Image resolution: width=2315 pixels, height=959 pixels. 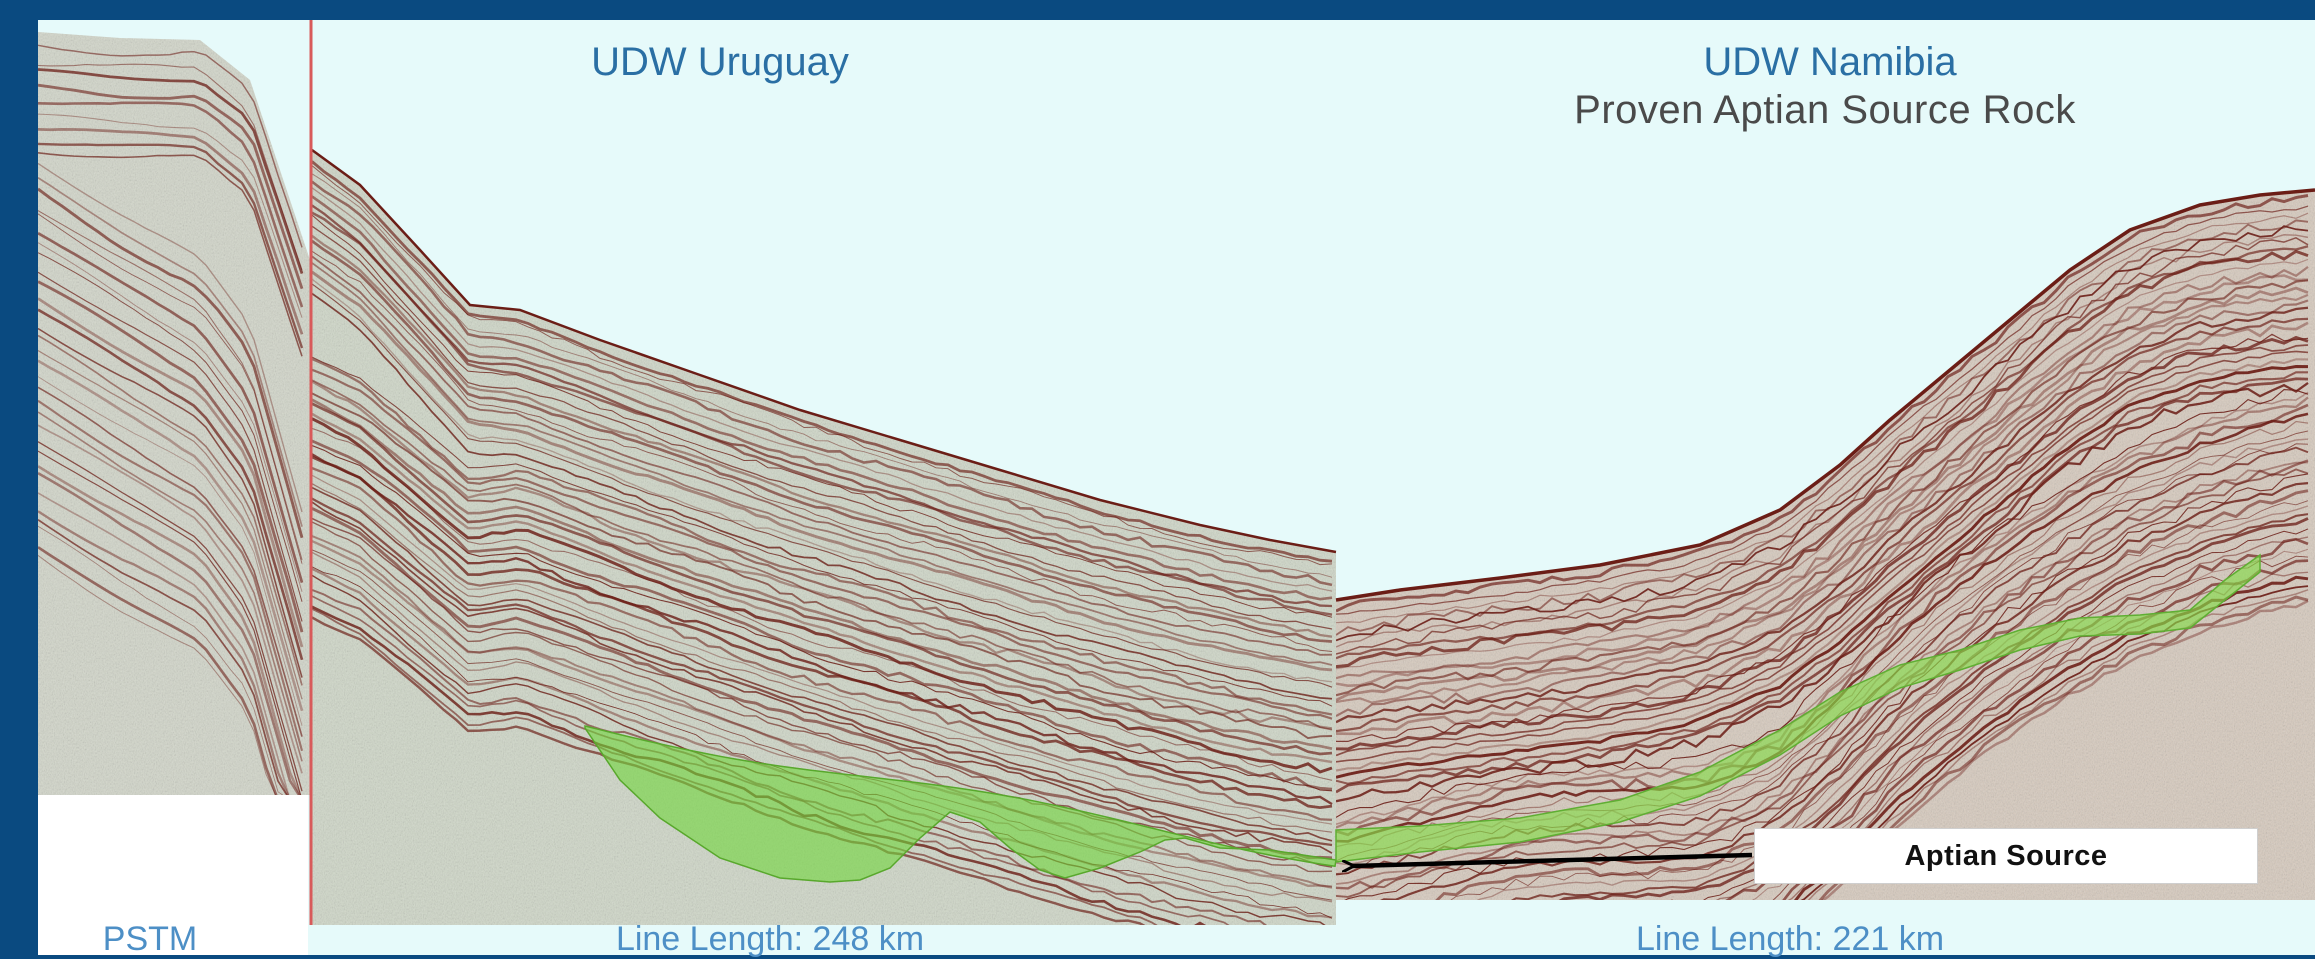 I want to click on uruguay-line-length: Line Length: 248 km, so click(x=770, y=939).